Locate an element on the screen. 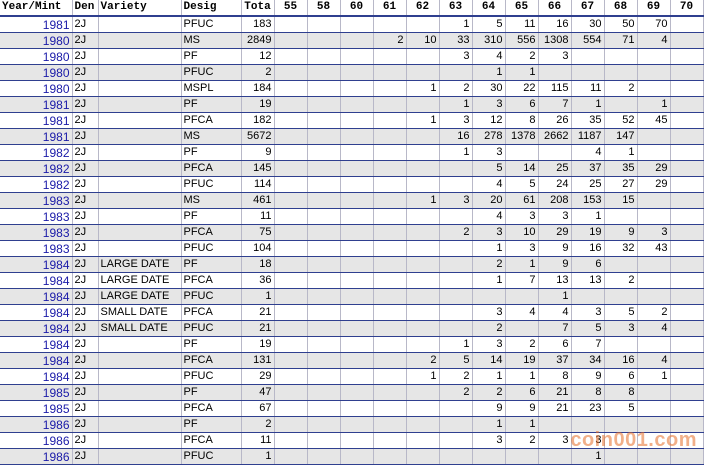  grade-count: 12 is located at coordinates (489, 120).